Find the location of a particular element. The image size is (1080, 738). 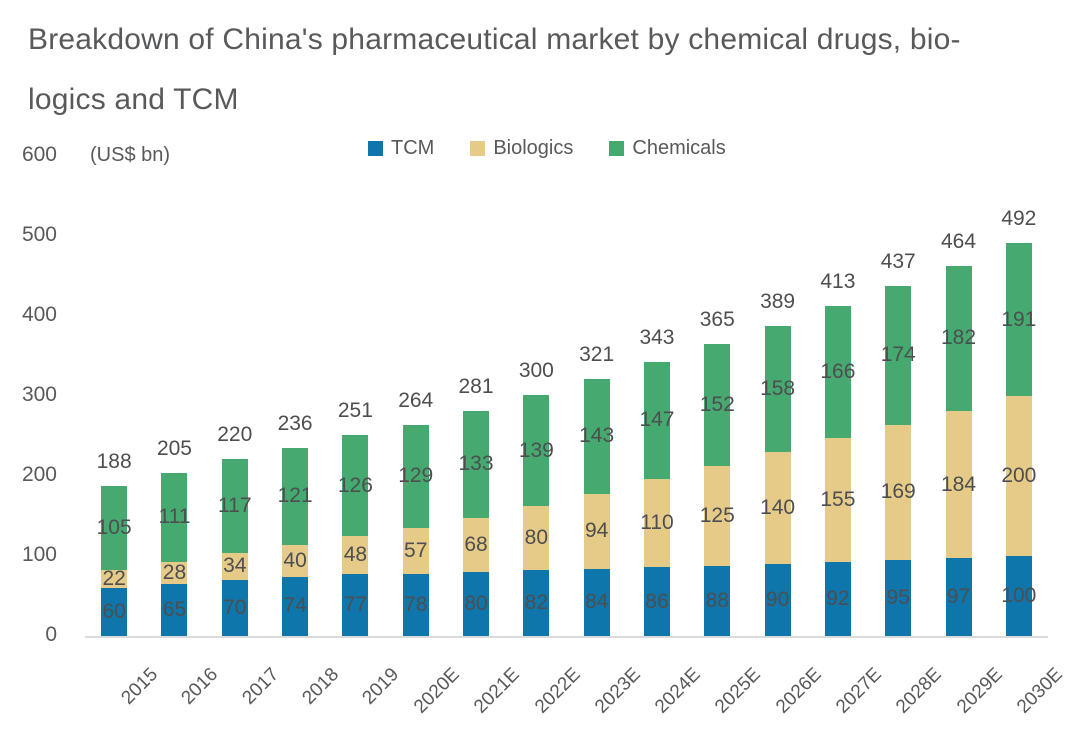

x-axis-label-2023e: 2023E is located at coordinates (617, 691).